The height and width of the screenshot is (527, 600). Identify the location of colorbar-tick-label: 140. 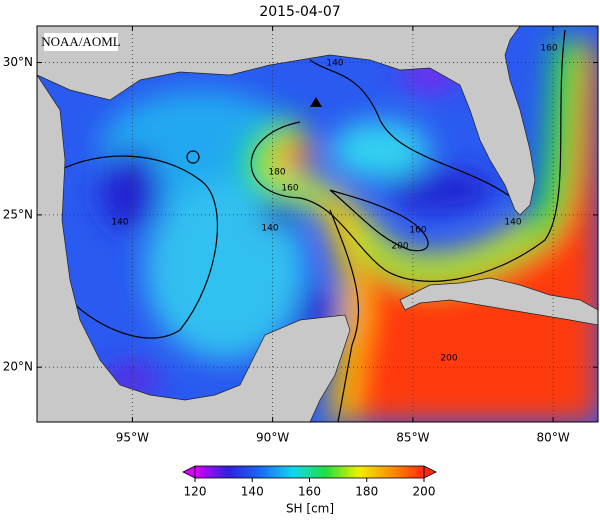
(252, 492).